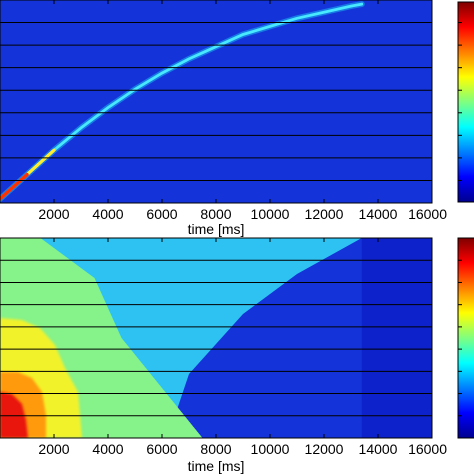 The image size is (474, 474). Describe the element at coordinates (270, 449) in the screenshot. I see `bot-tick-label: 10000` at that location.